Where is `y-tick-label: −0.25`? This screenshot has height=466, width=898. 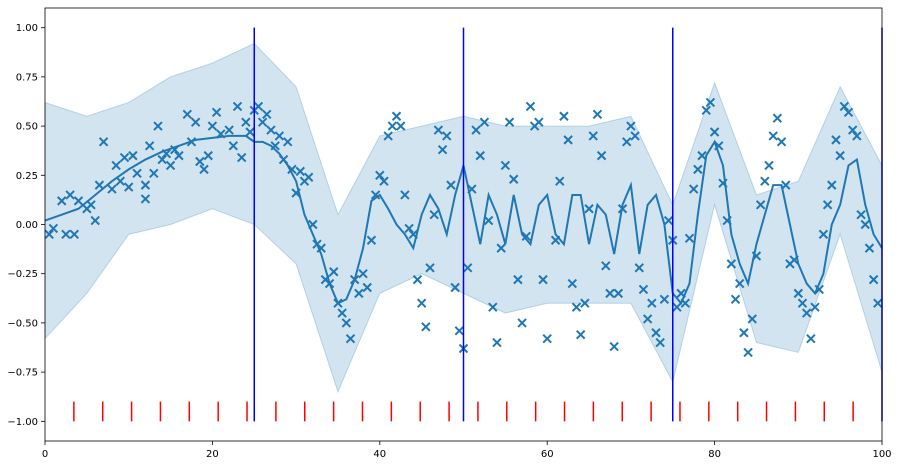
y-tick-label: −0.25 is located at coordinates (22, 274).